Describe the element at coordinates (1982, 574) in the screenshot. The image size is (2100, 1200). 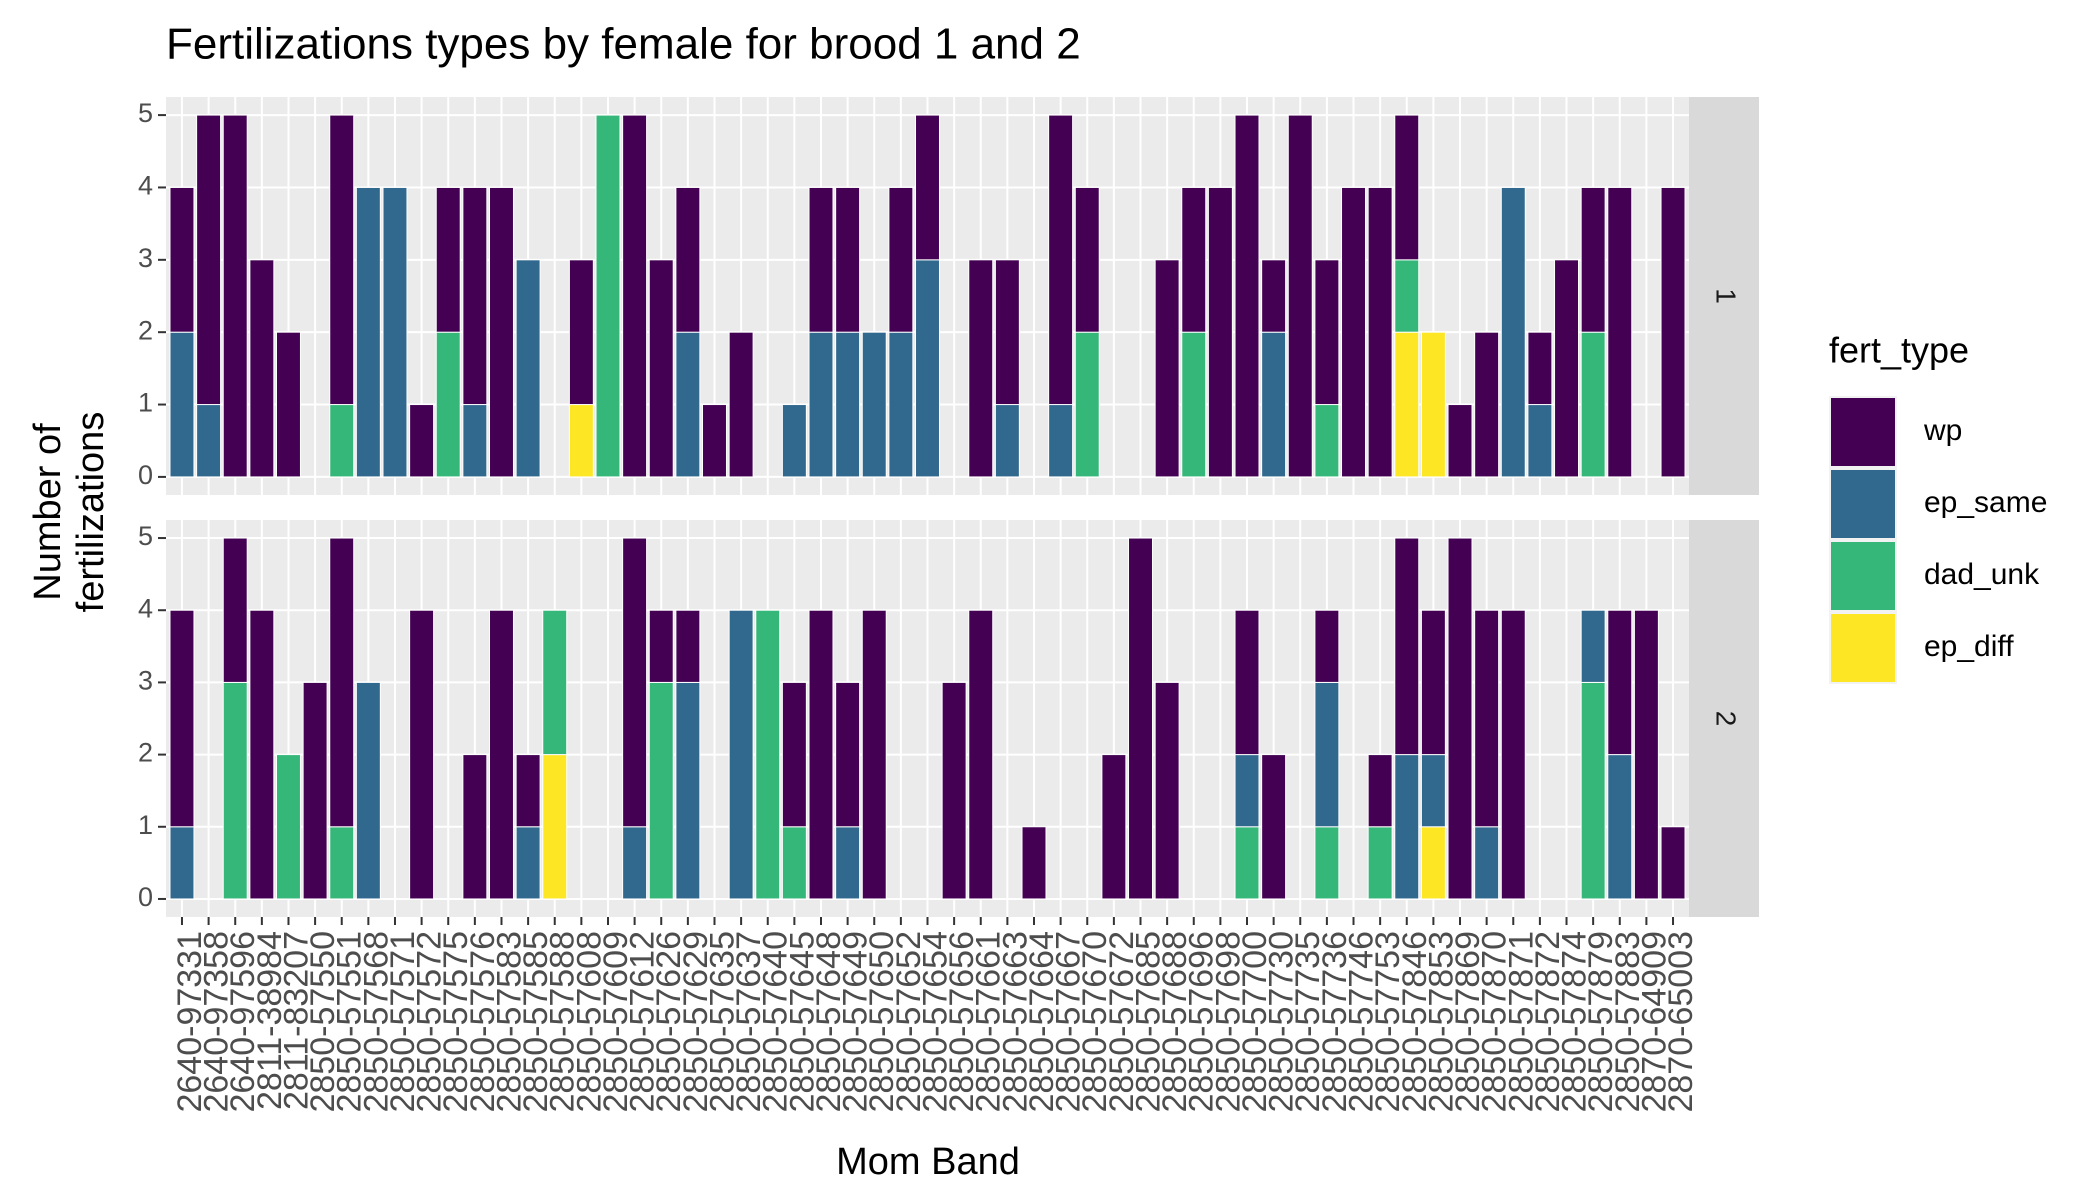
I see `legend-label: dad_unk` at that location.